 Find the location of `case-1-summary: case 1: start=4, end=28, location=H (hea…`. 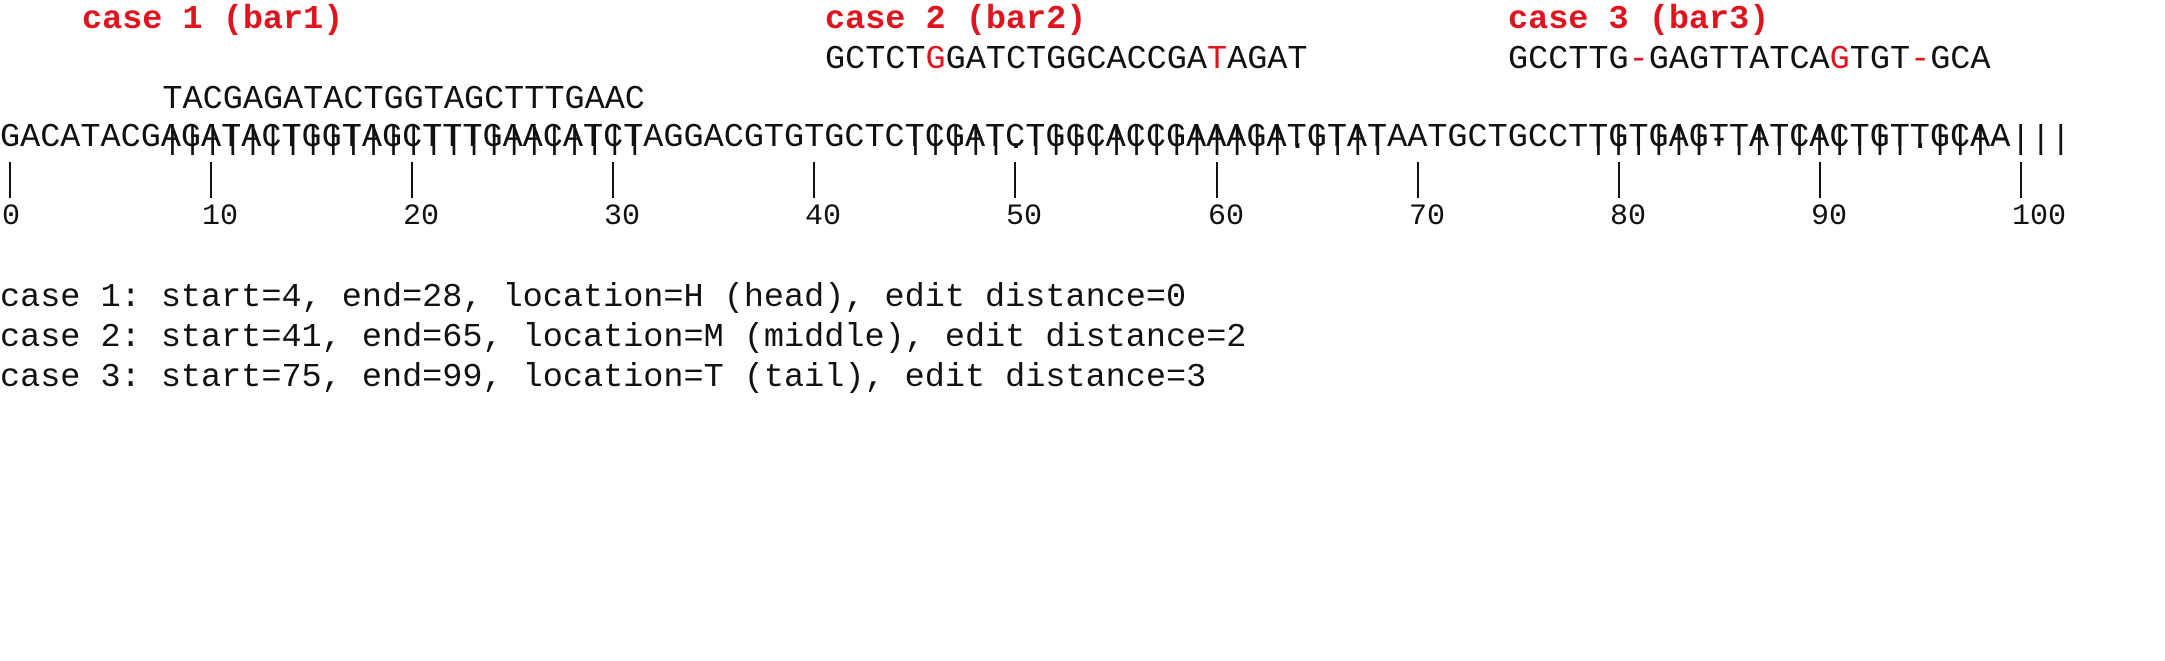

case-1-summary: case 1: start=4, end=28, location=H (hea… is located at coordinates (593, 298).